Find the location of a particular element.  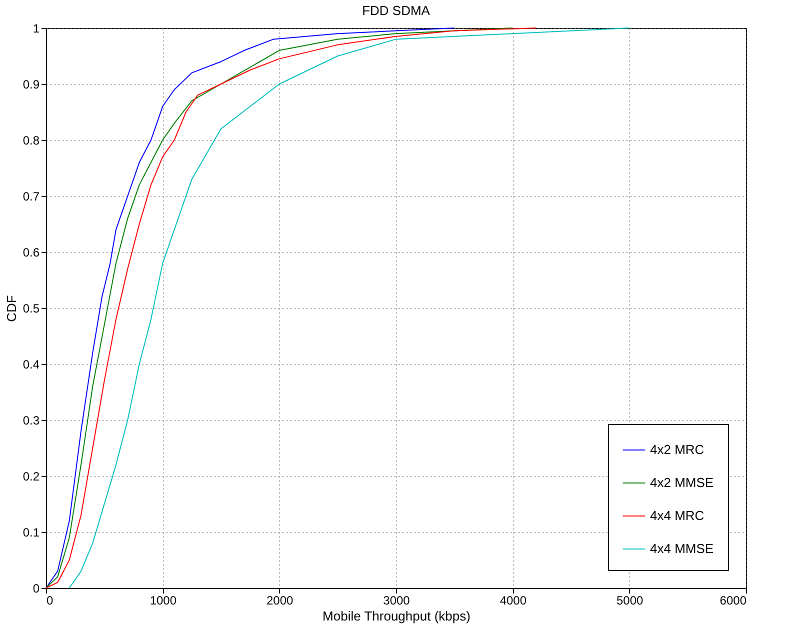

chart-title: FDD SDMA is located at coordinates (396, 10).